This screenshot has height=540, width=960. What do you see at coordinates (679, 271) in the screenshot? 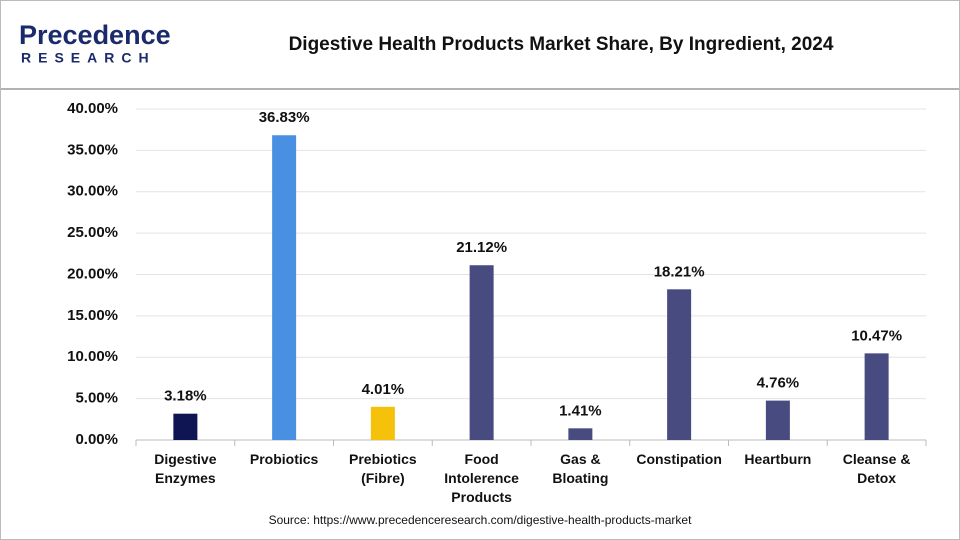
I see `value-label: 18.21%` at bounding box center [679, 271].